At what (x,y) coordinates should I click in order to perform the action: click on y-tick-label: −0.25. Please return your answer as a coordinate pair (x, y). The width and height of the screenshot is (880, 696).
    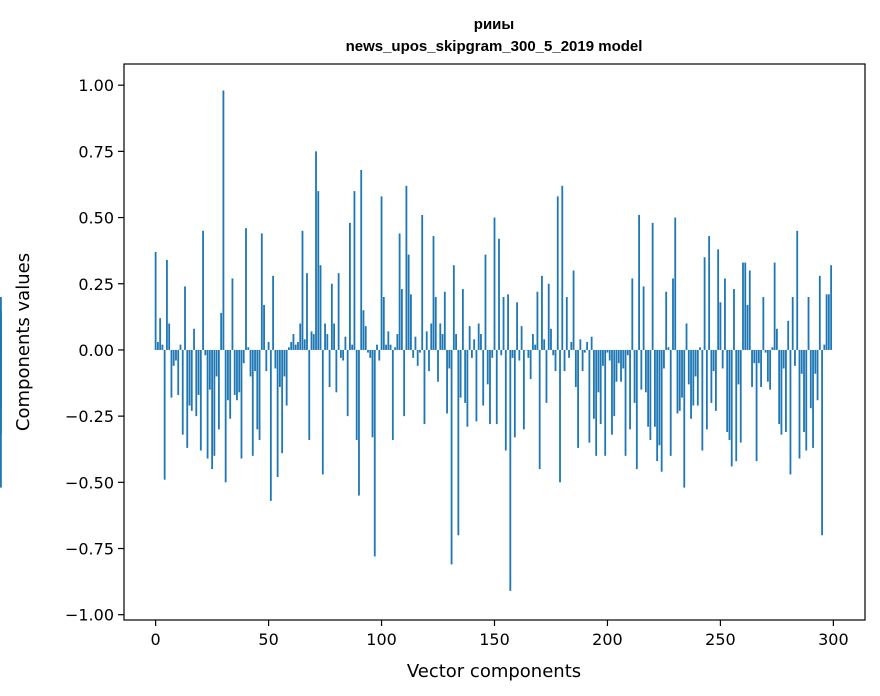
    Looking at the image, I should click on (89, 416).